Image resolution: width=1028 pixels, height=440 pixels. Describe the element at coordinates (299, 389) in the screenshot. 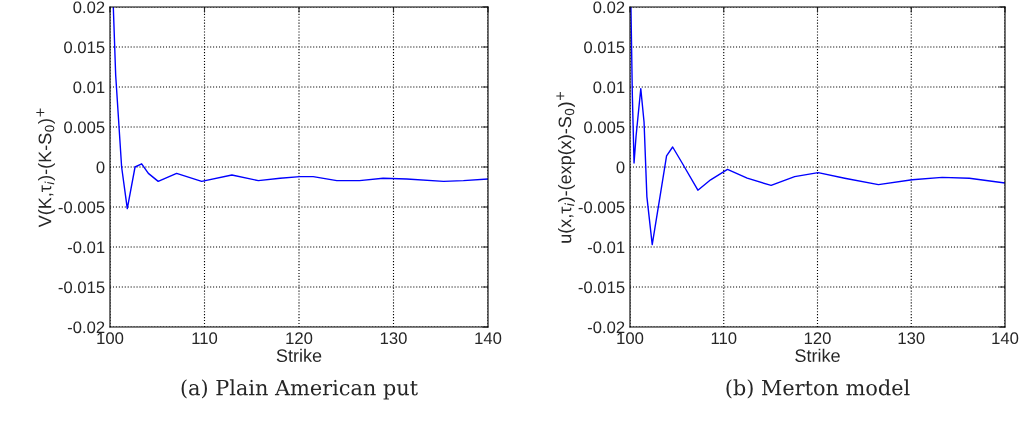

I see `text: (a) Plain American put` at that location.